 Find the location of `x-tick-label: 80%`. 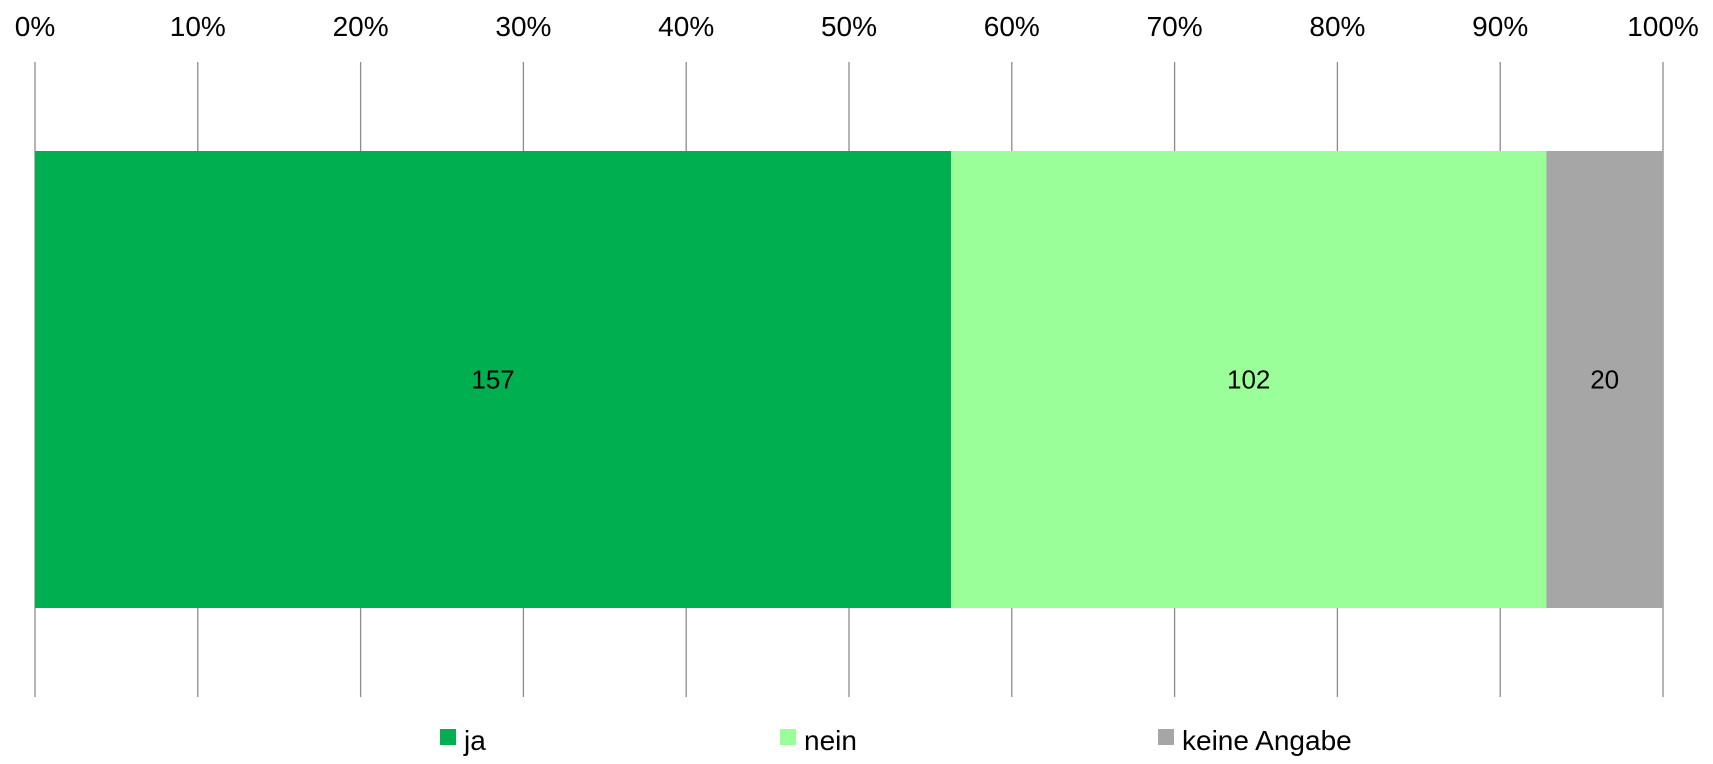

x-tick-label: 80% is located at coordinates (1337, 26).